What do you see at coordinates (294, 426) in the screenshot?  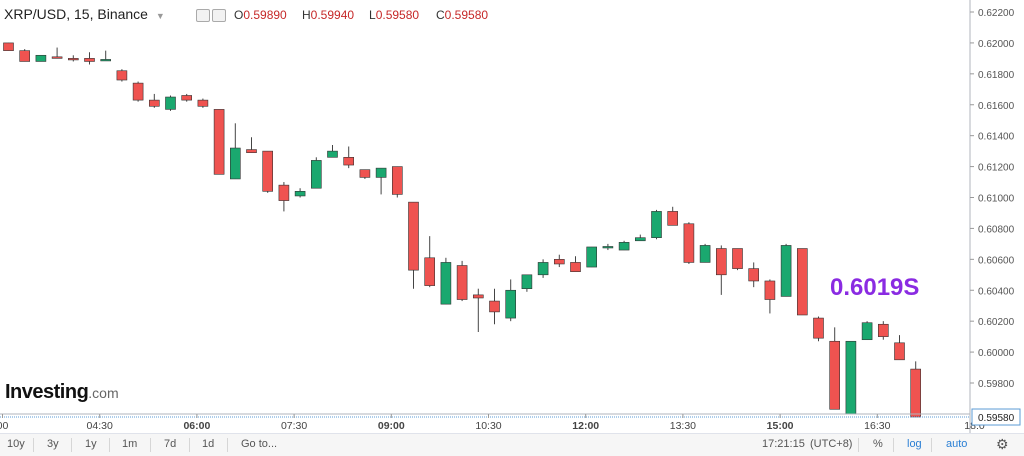 I see `x-tick-label: 07:30` at bounding box center [294, 426].